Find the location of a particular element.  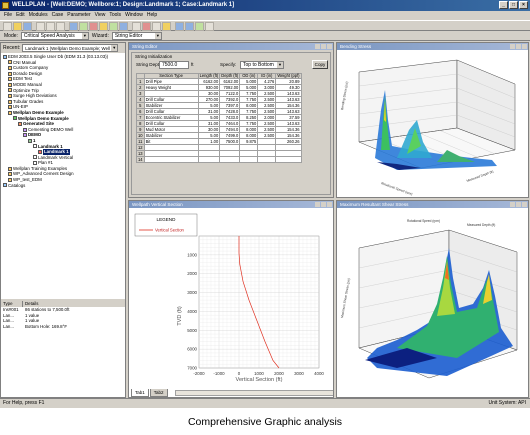

tree-node: Plan #1 is located at coordinates (63, 163).